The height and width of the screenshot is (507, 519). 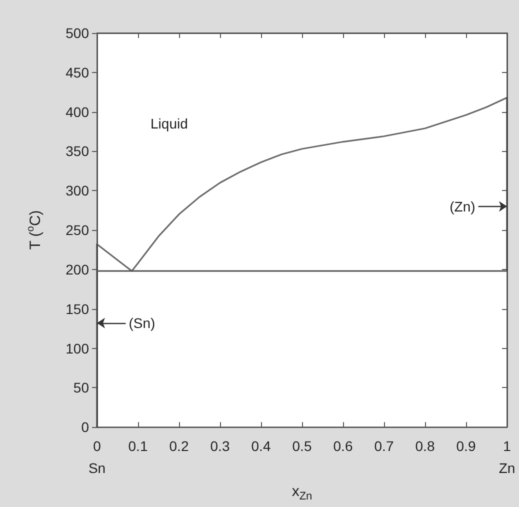 I want to click on x-tick-label: 0.2, so click(x=179, y=446).